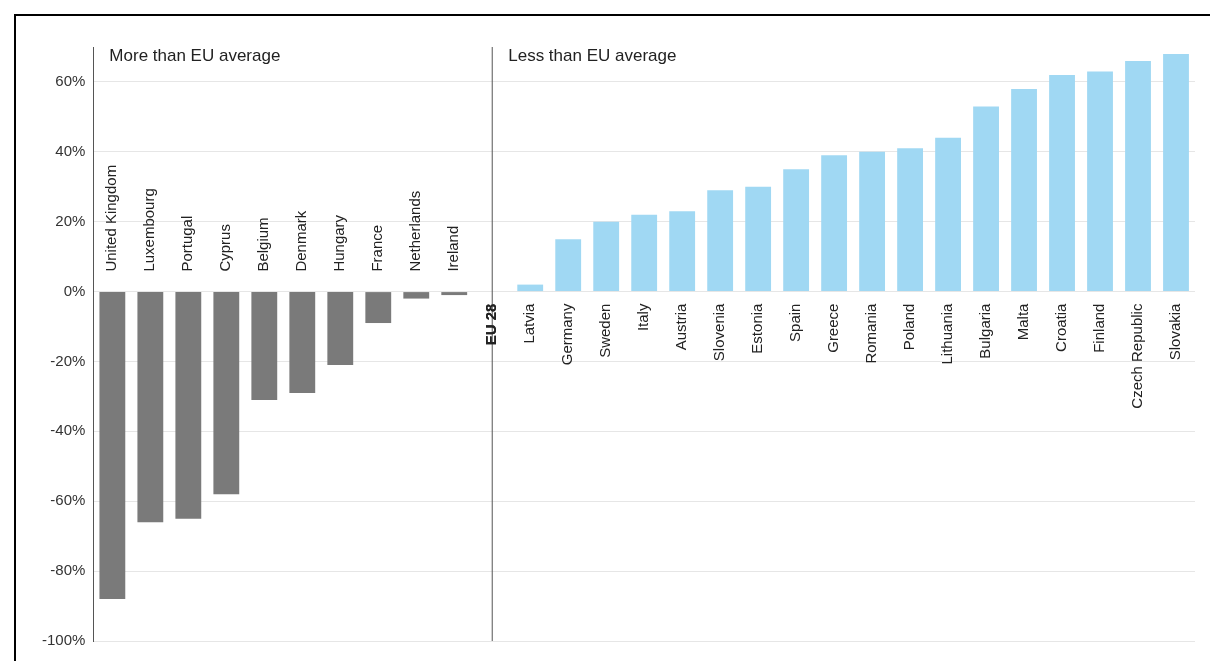 The width and height of the screenshot is (1210, 661). I want to click on y-tick-label: -60%, so click(68, 500).